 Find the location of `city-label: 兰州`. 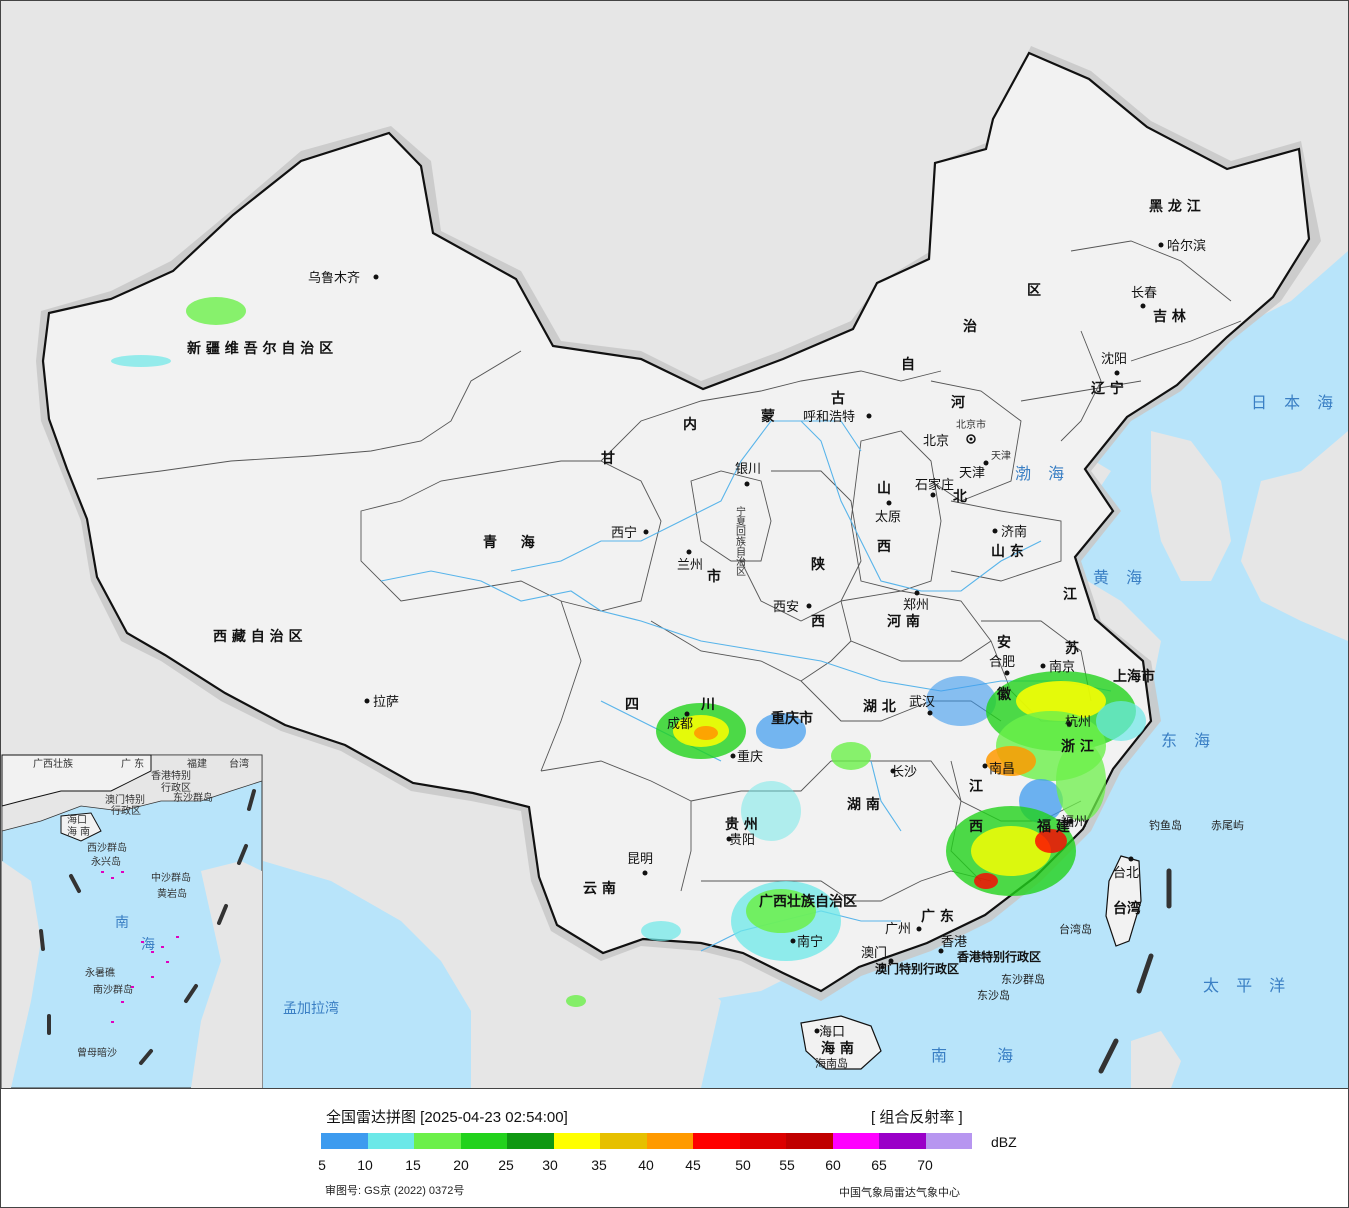

city-label: 兰州 is located at coordinates (690, 565).